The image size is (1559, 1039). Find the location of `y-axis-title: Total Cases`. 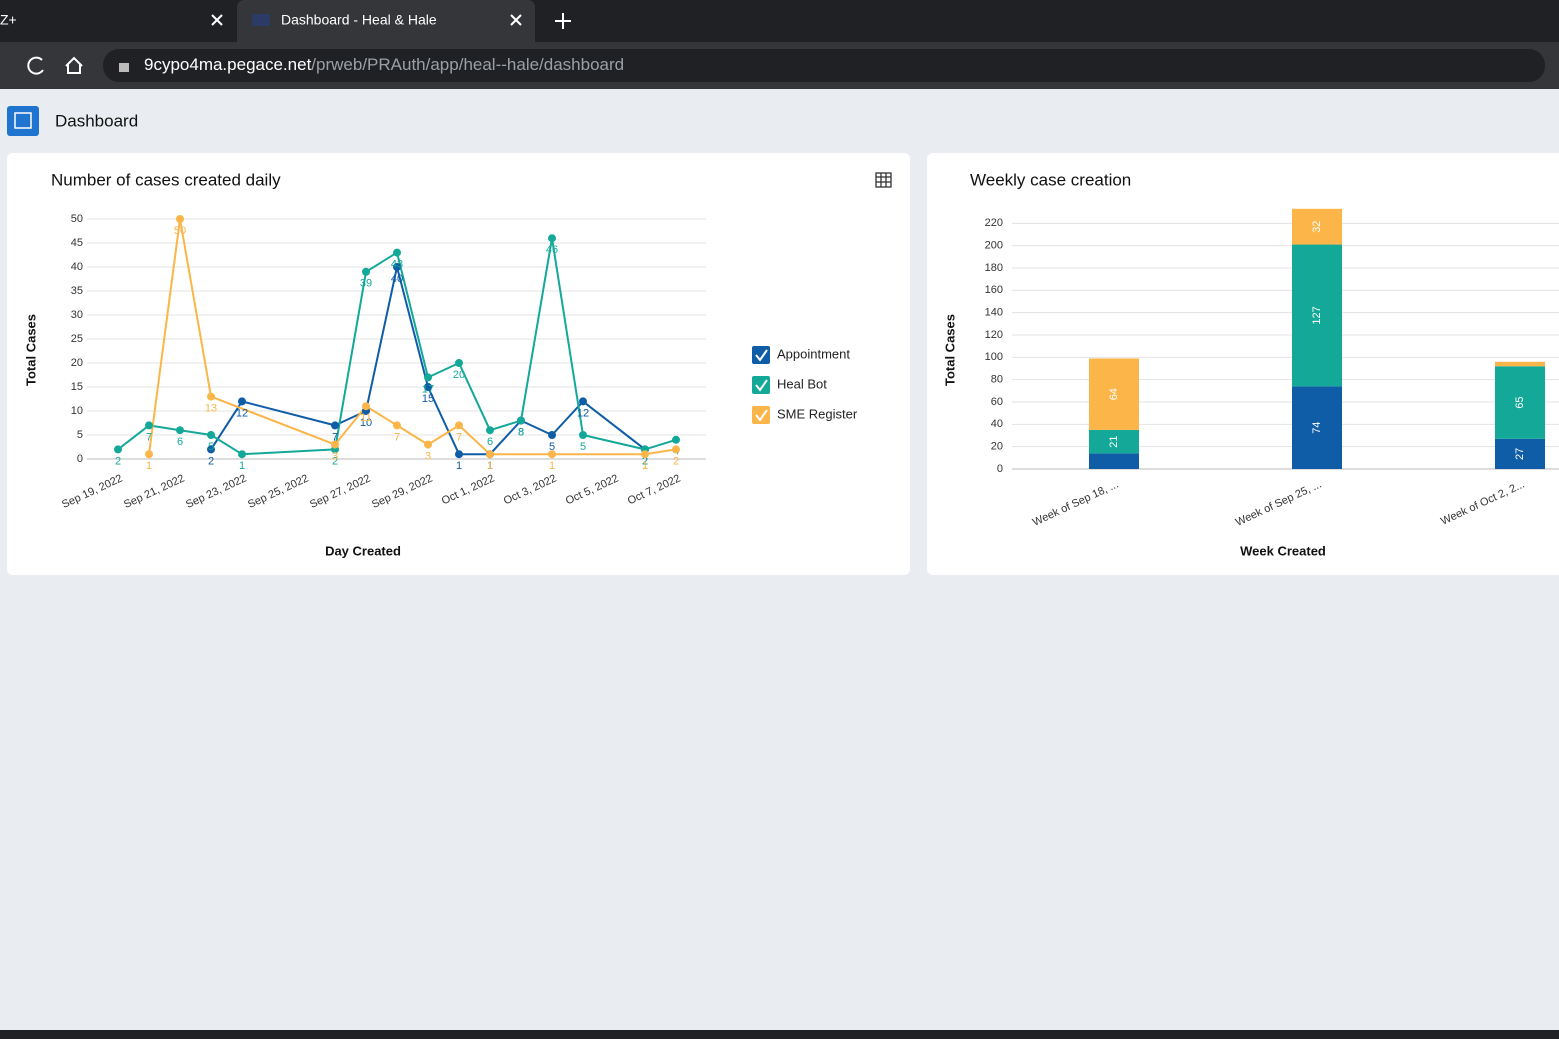

y-axis-title: Total Cases is located at coordinates (949, 350).